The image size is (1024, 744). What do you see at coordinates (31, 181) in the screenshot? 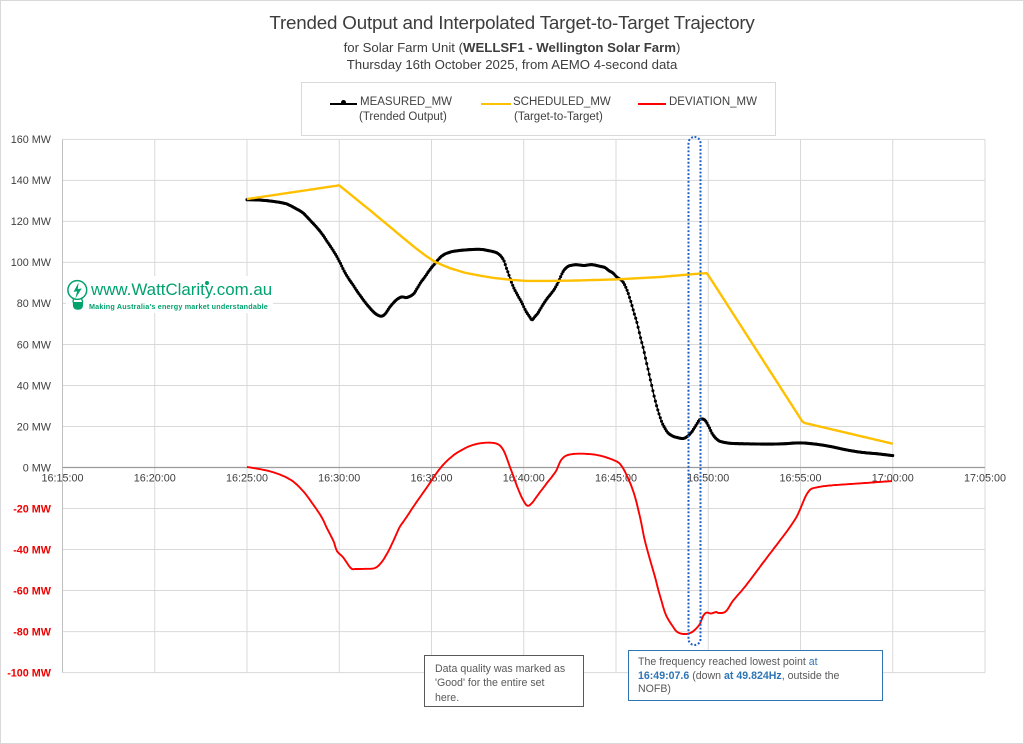
I see `svg-text: 140 MW` at bounding box center [31, 181].